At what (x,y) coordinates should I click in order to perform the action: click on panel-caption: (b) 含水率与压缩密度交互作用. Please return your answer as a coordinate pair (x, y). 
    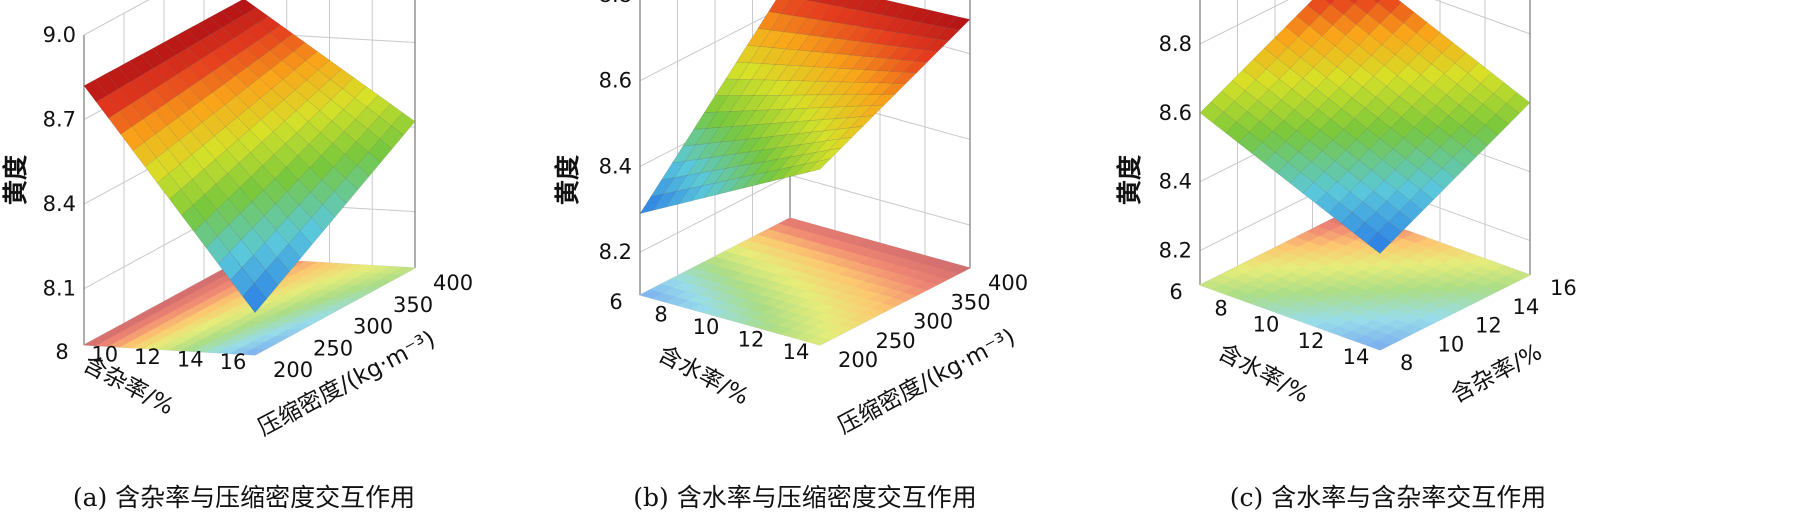
    Looking at the image, I should click on (804, 497).